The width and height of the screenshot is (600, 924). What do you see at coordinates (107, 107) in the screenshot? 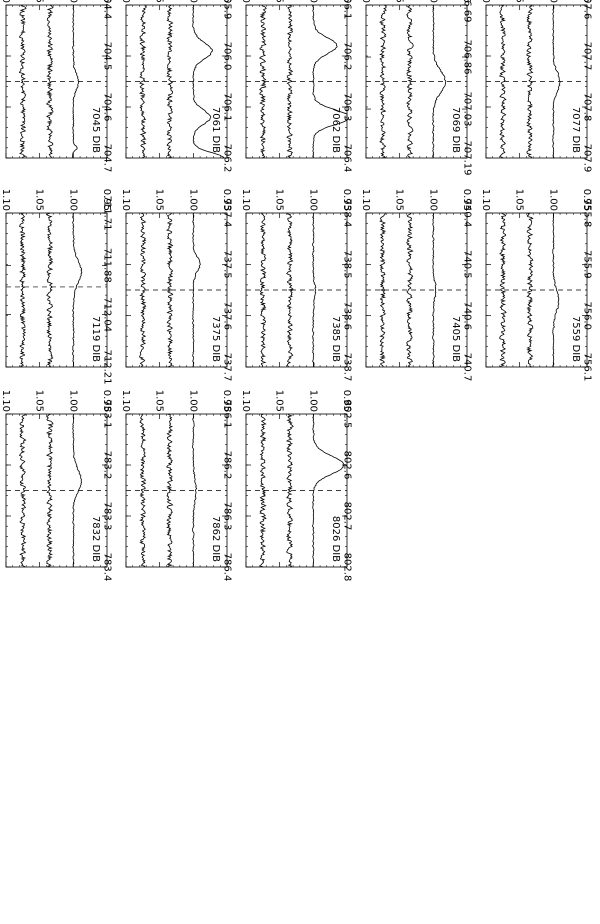
I see `x-tick-label: 704.6` at bounding box center [107, 107].